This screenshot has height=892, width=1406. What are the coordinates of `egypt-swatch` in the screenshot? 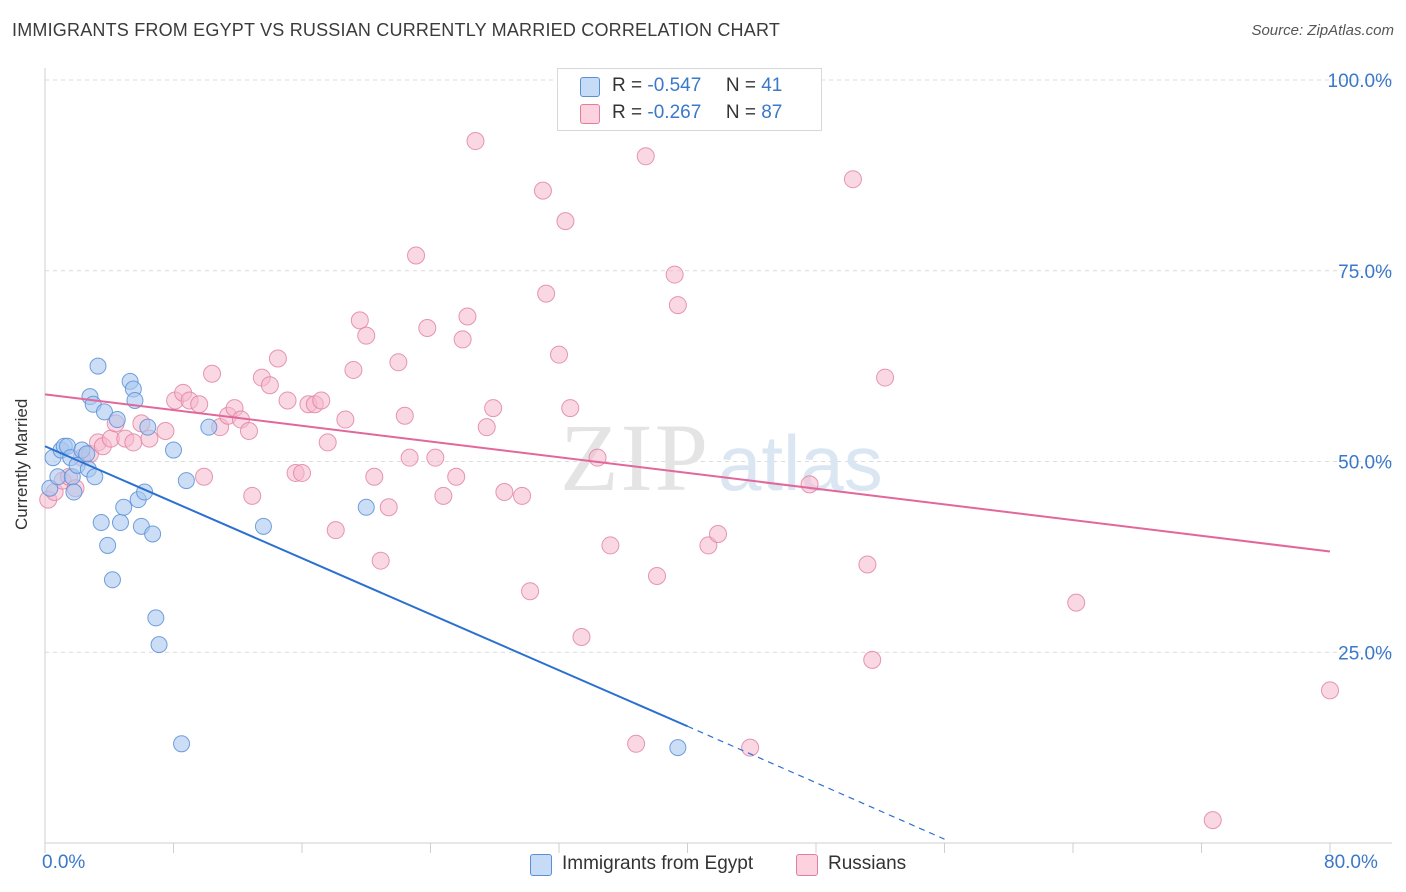 It's located at (590, 87).